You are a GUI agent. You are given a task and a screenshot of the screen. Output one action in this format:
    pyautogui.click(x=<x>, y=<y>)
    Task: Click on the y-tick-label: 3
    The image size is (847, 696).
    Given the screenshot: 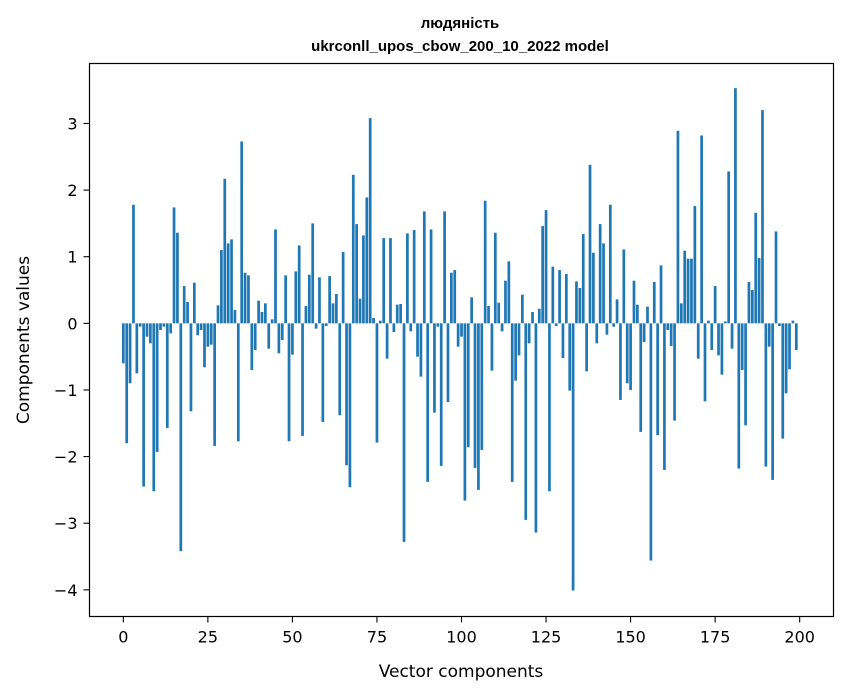 What is the action you would take?
    pyautogui.click(x=72, y=123)
    